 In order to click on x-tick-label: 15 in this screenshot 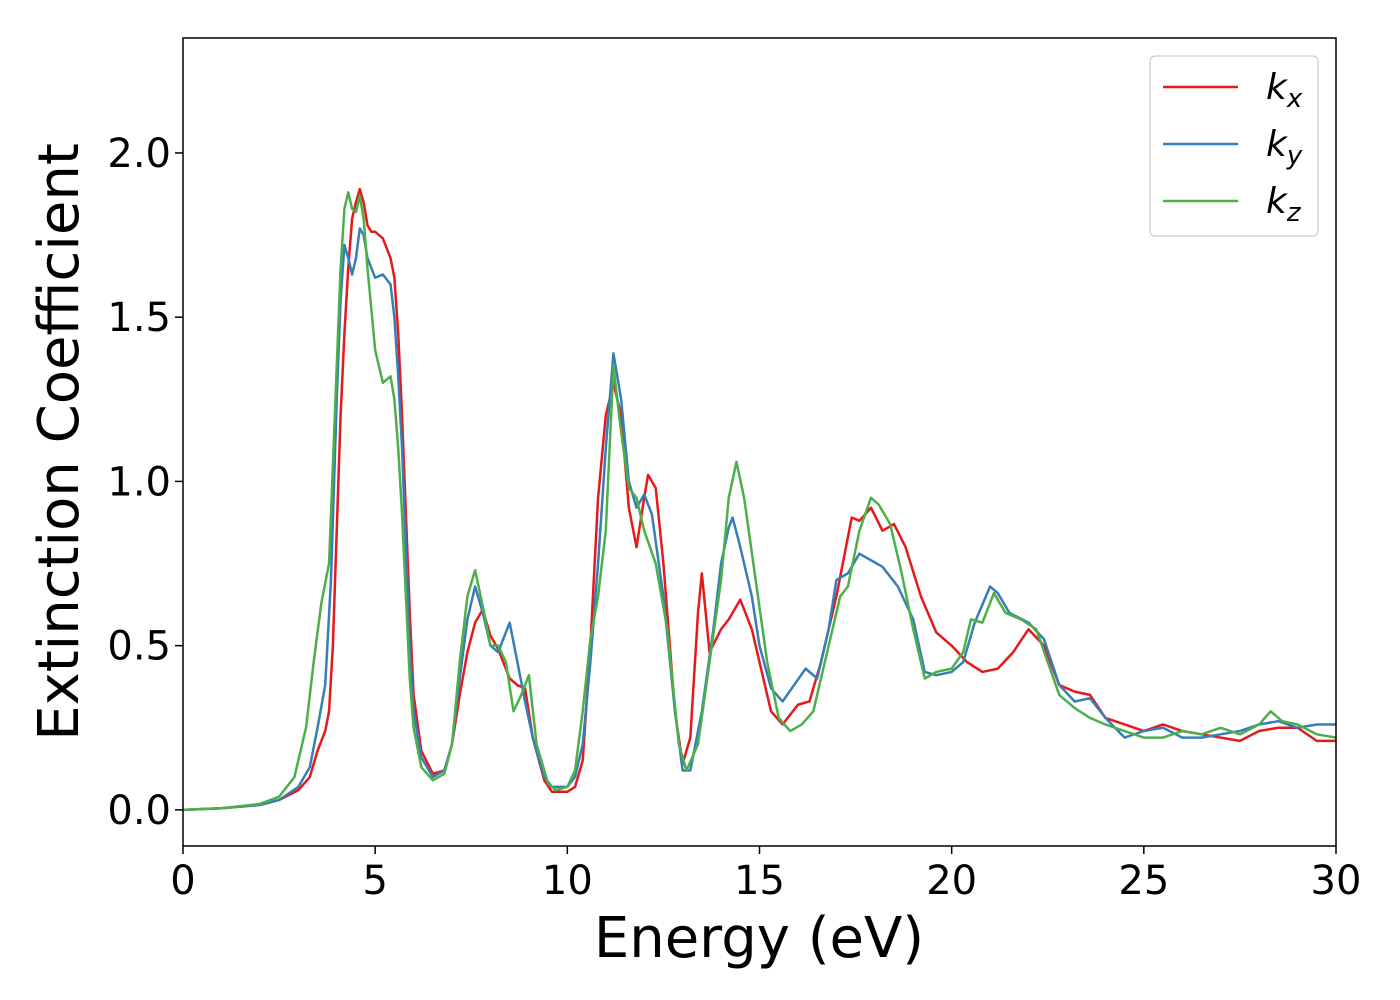, I will do `click(759, 881)`.